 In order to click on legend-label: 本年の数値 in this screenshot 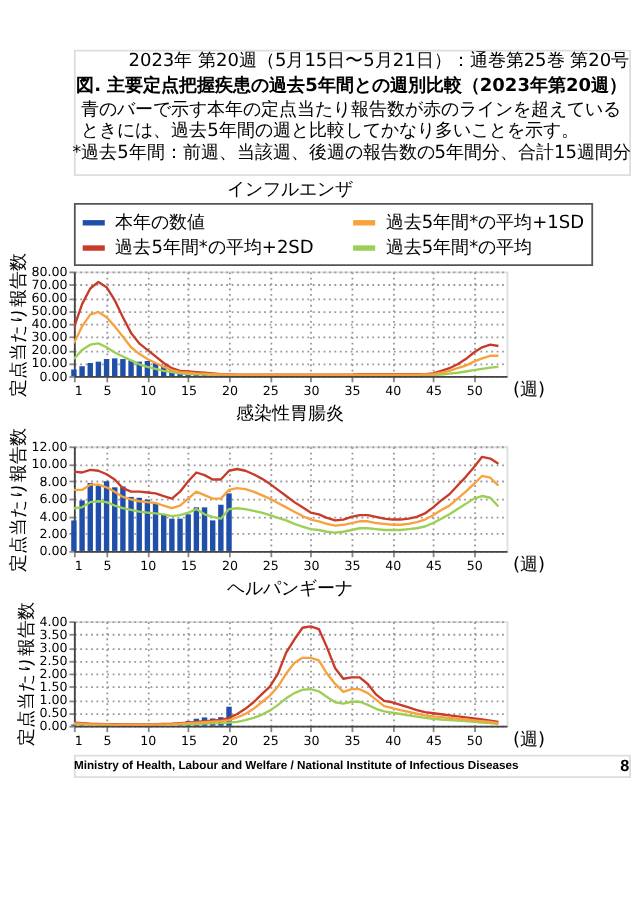, I will do `click(160, 223)`.